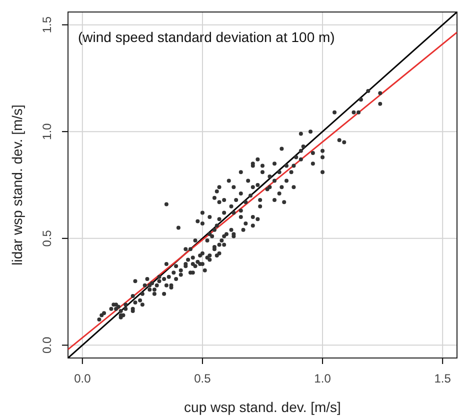  What do you see at coordinates (17, 185) in the screenshot?
I see `y-axis-title: lidar wsp stand. dev. [m/s]` at bounding box center [17, 185].